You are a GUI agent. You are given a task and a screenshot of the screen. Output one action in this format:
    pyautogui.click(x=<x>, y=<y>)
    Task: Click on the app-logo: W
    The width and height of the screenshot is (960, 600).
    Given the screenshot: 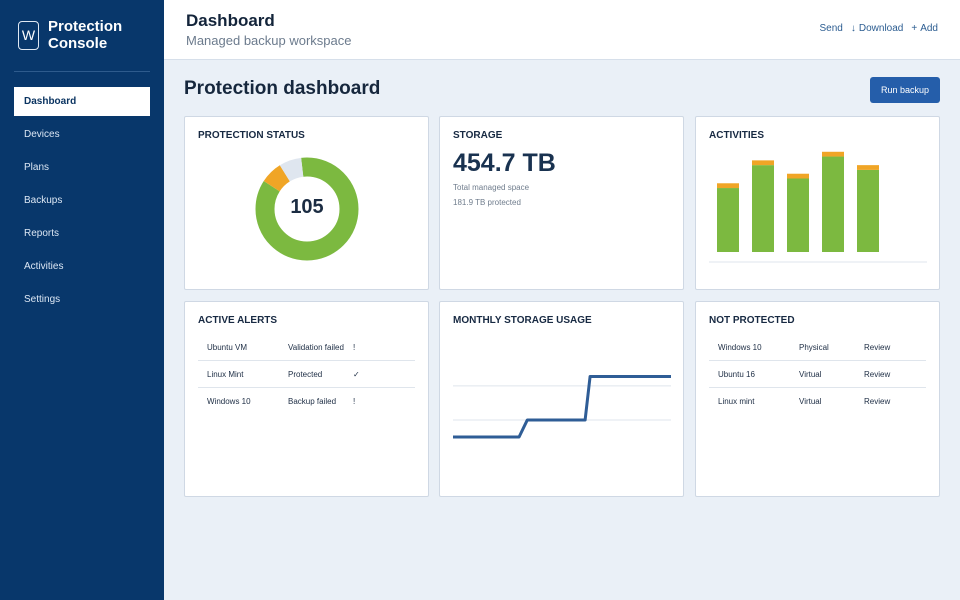 What is the action you would take?
    pyautogui.click(x=28, y=35)
    